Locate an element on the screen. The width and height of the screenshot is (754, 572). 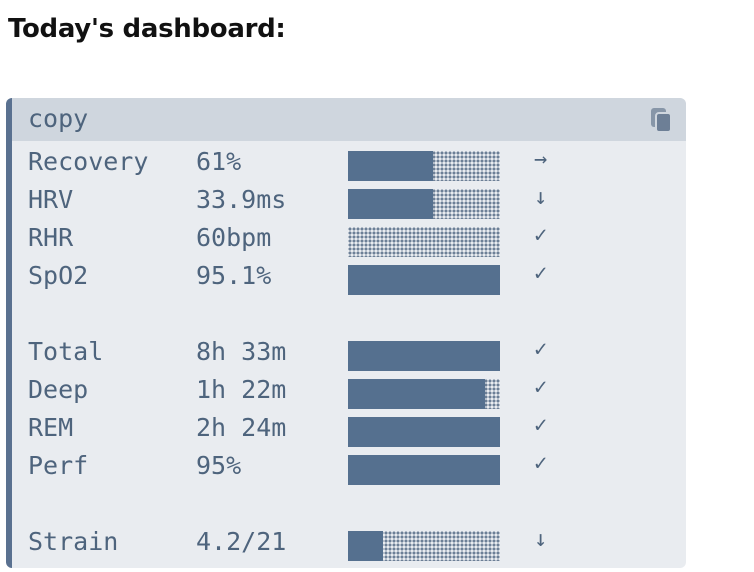
metric-label: Perf is located at coordinates (58, 465).